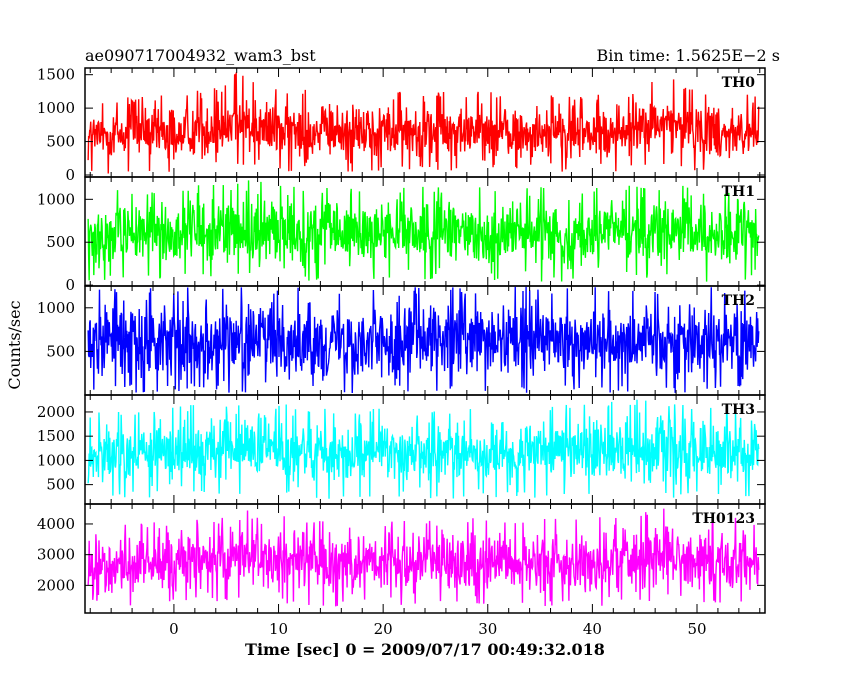 This screenshot has height=680, width=850. I want to click on panel-label: TH2, so click(738, 301).